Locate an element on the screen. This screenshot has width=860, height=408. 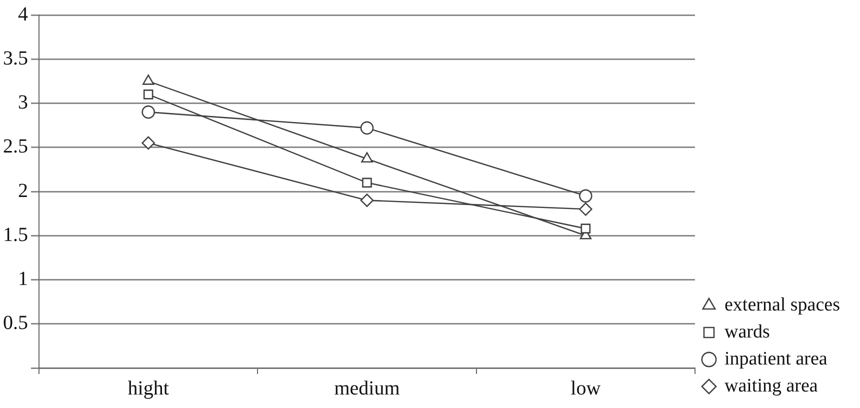
y-tick-label: 3.5 is located at coordinates (15, 58).